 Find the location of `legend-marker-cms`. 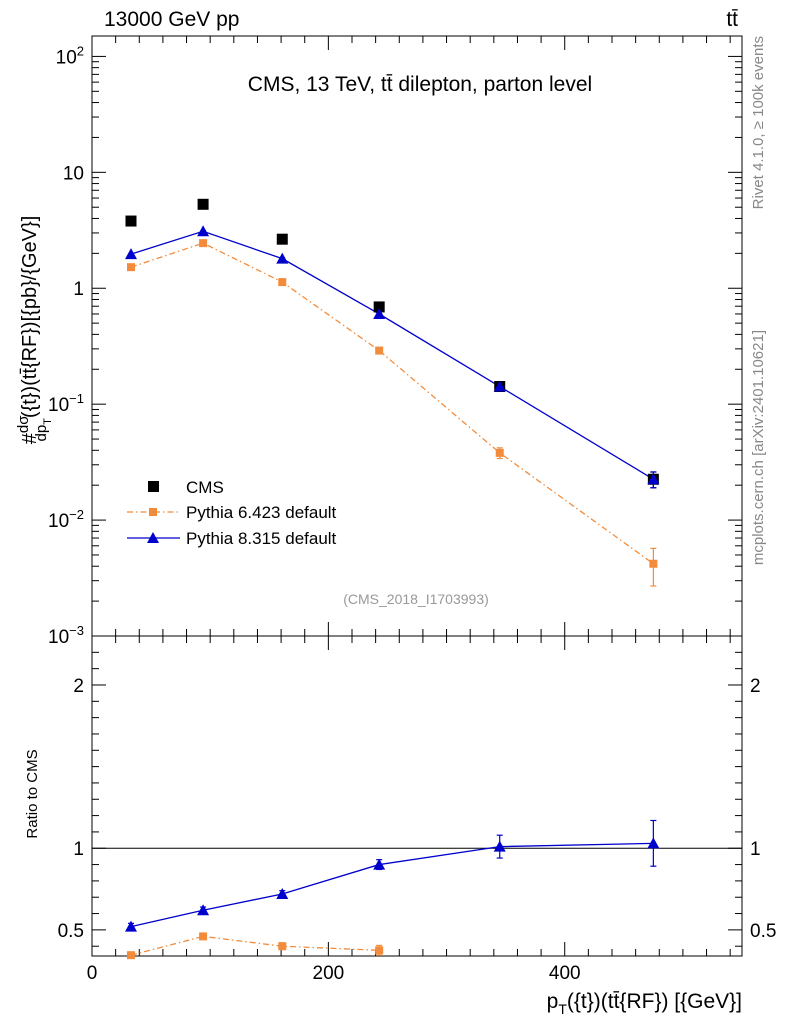

legend-marker-cms is located at coordinates (153, 486).